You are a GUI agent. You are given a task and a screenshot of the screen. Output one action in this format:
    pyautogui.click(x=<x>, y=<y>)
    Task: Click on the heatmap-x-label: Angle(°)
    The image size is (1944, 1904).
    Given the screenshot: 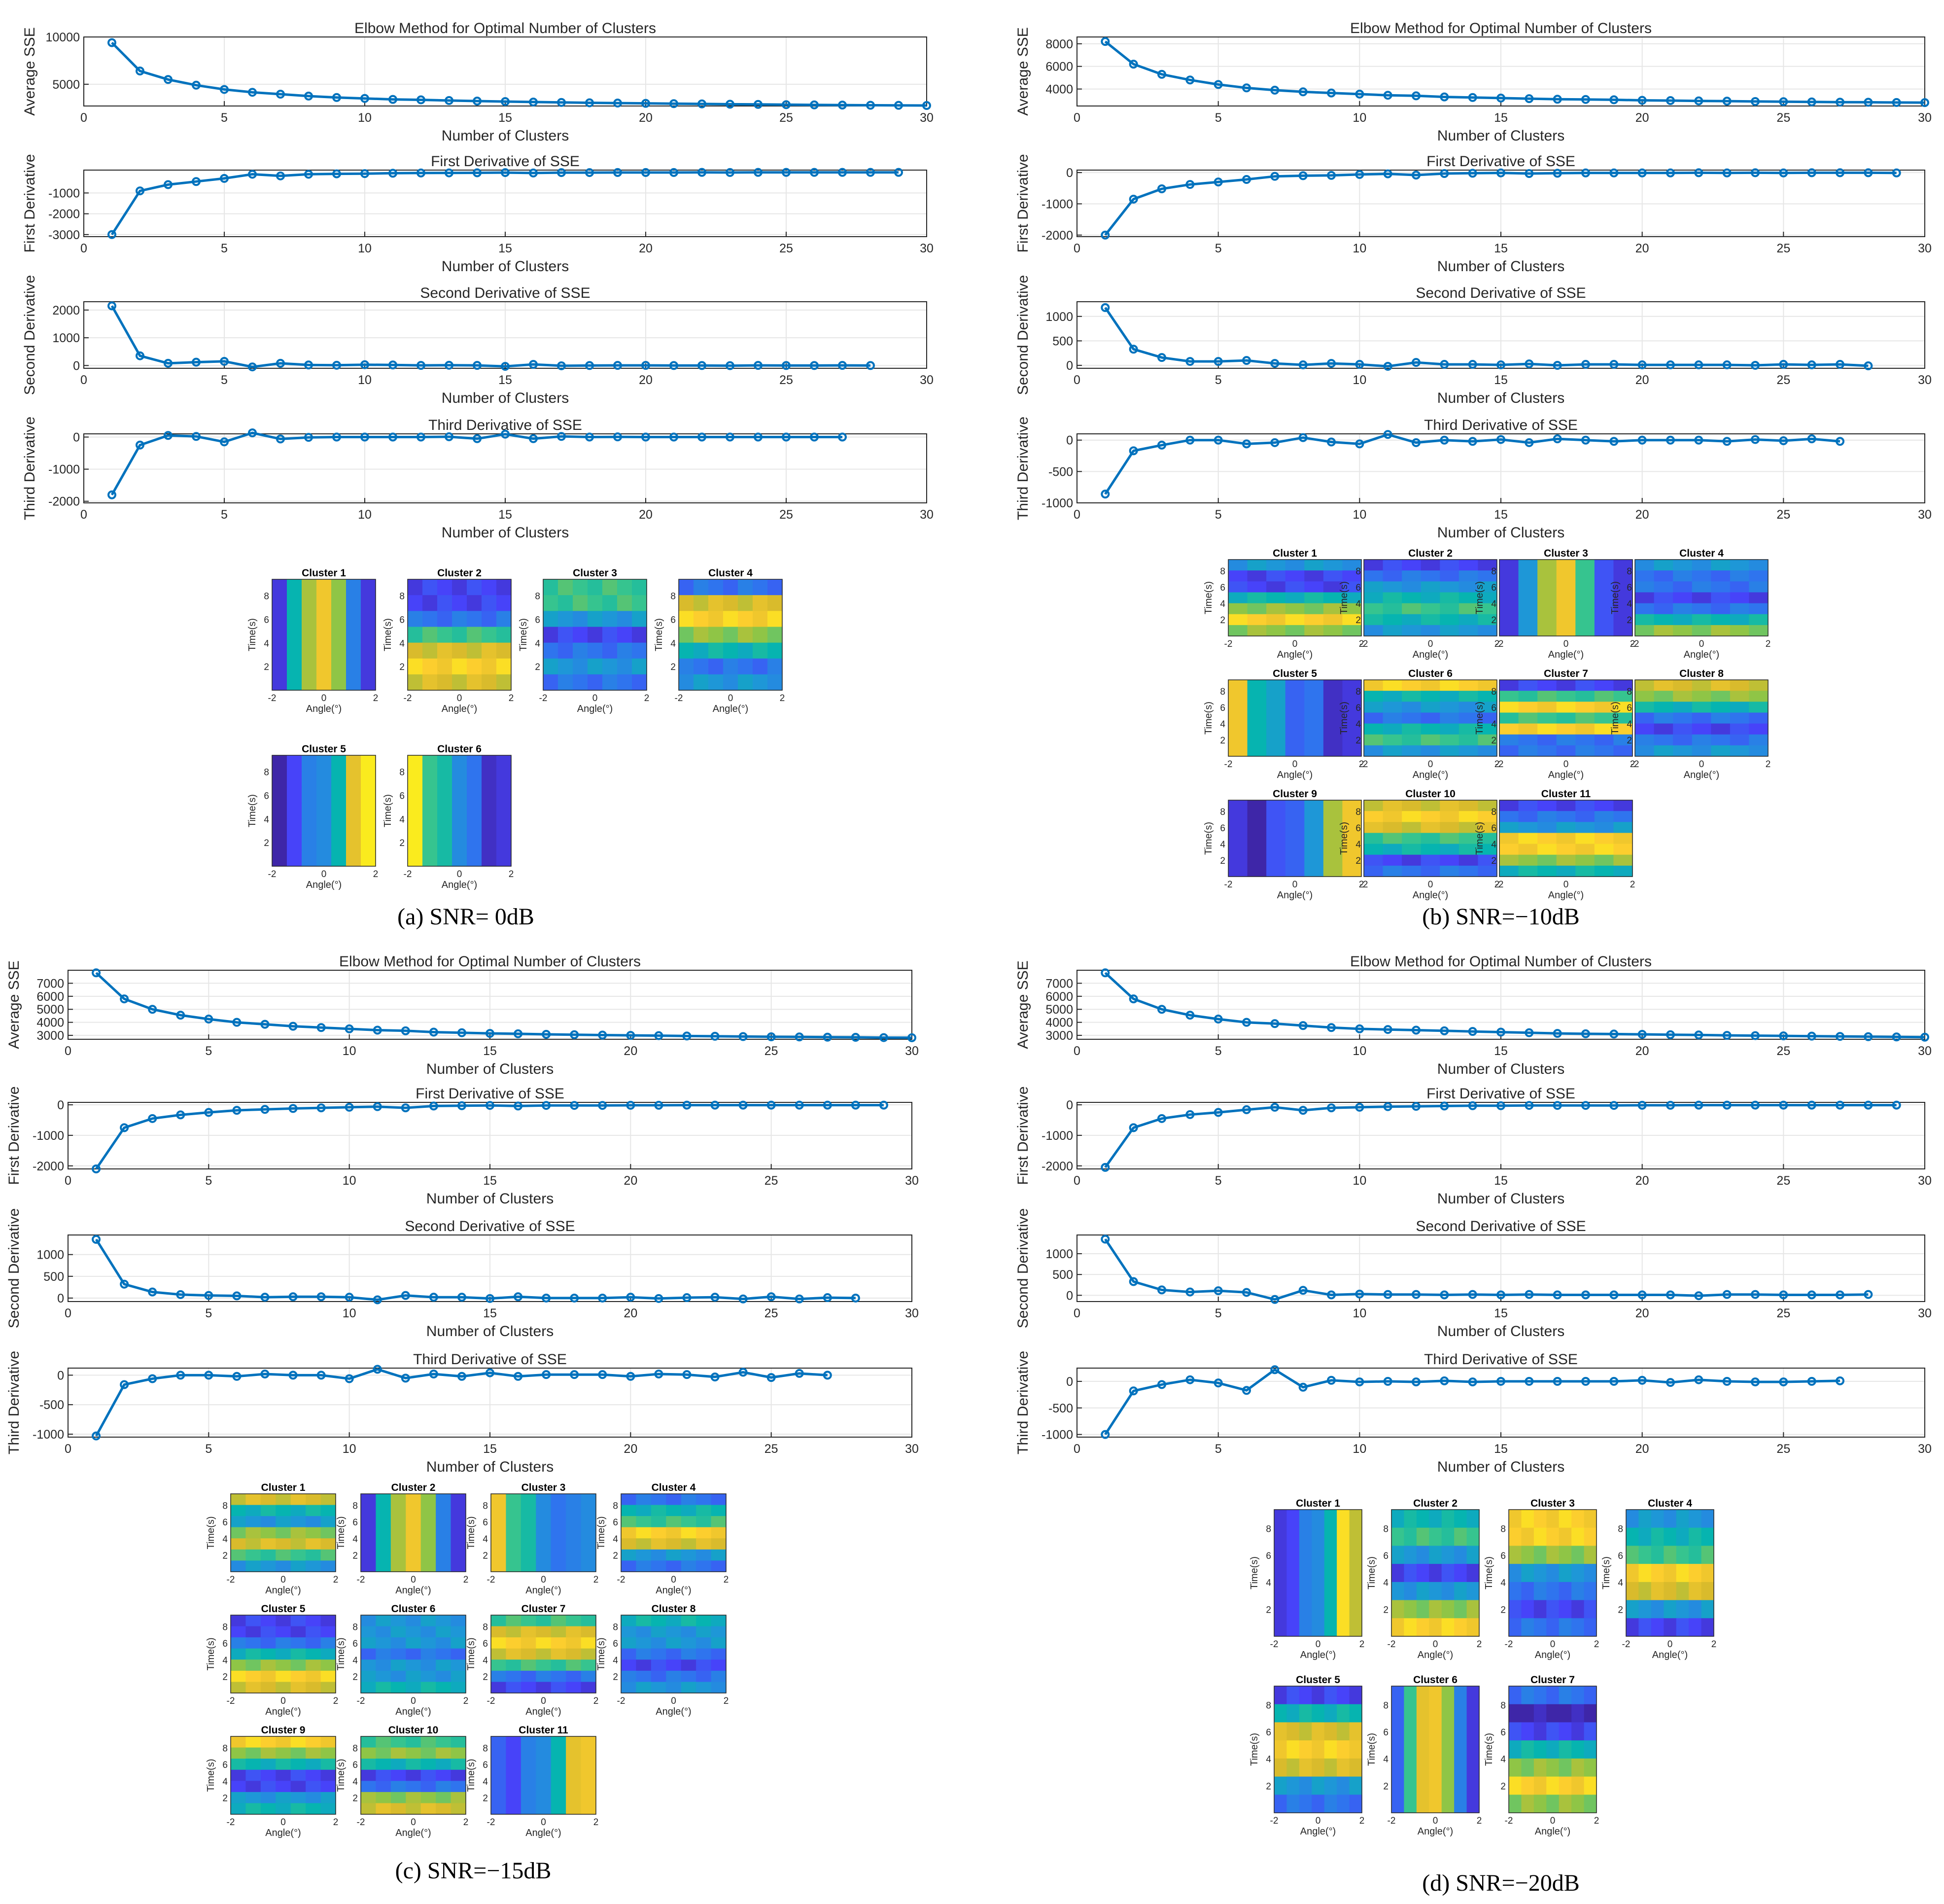 What is the action you would take?
    pyautogui.click(x=413, y=1833)
    